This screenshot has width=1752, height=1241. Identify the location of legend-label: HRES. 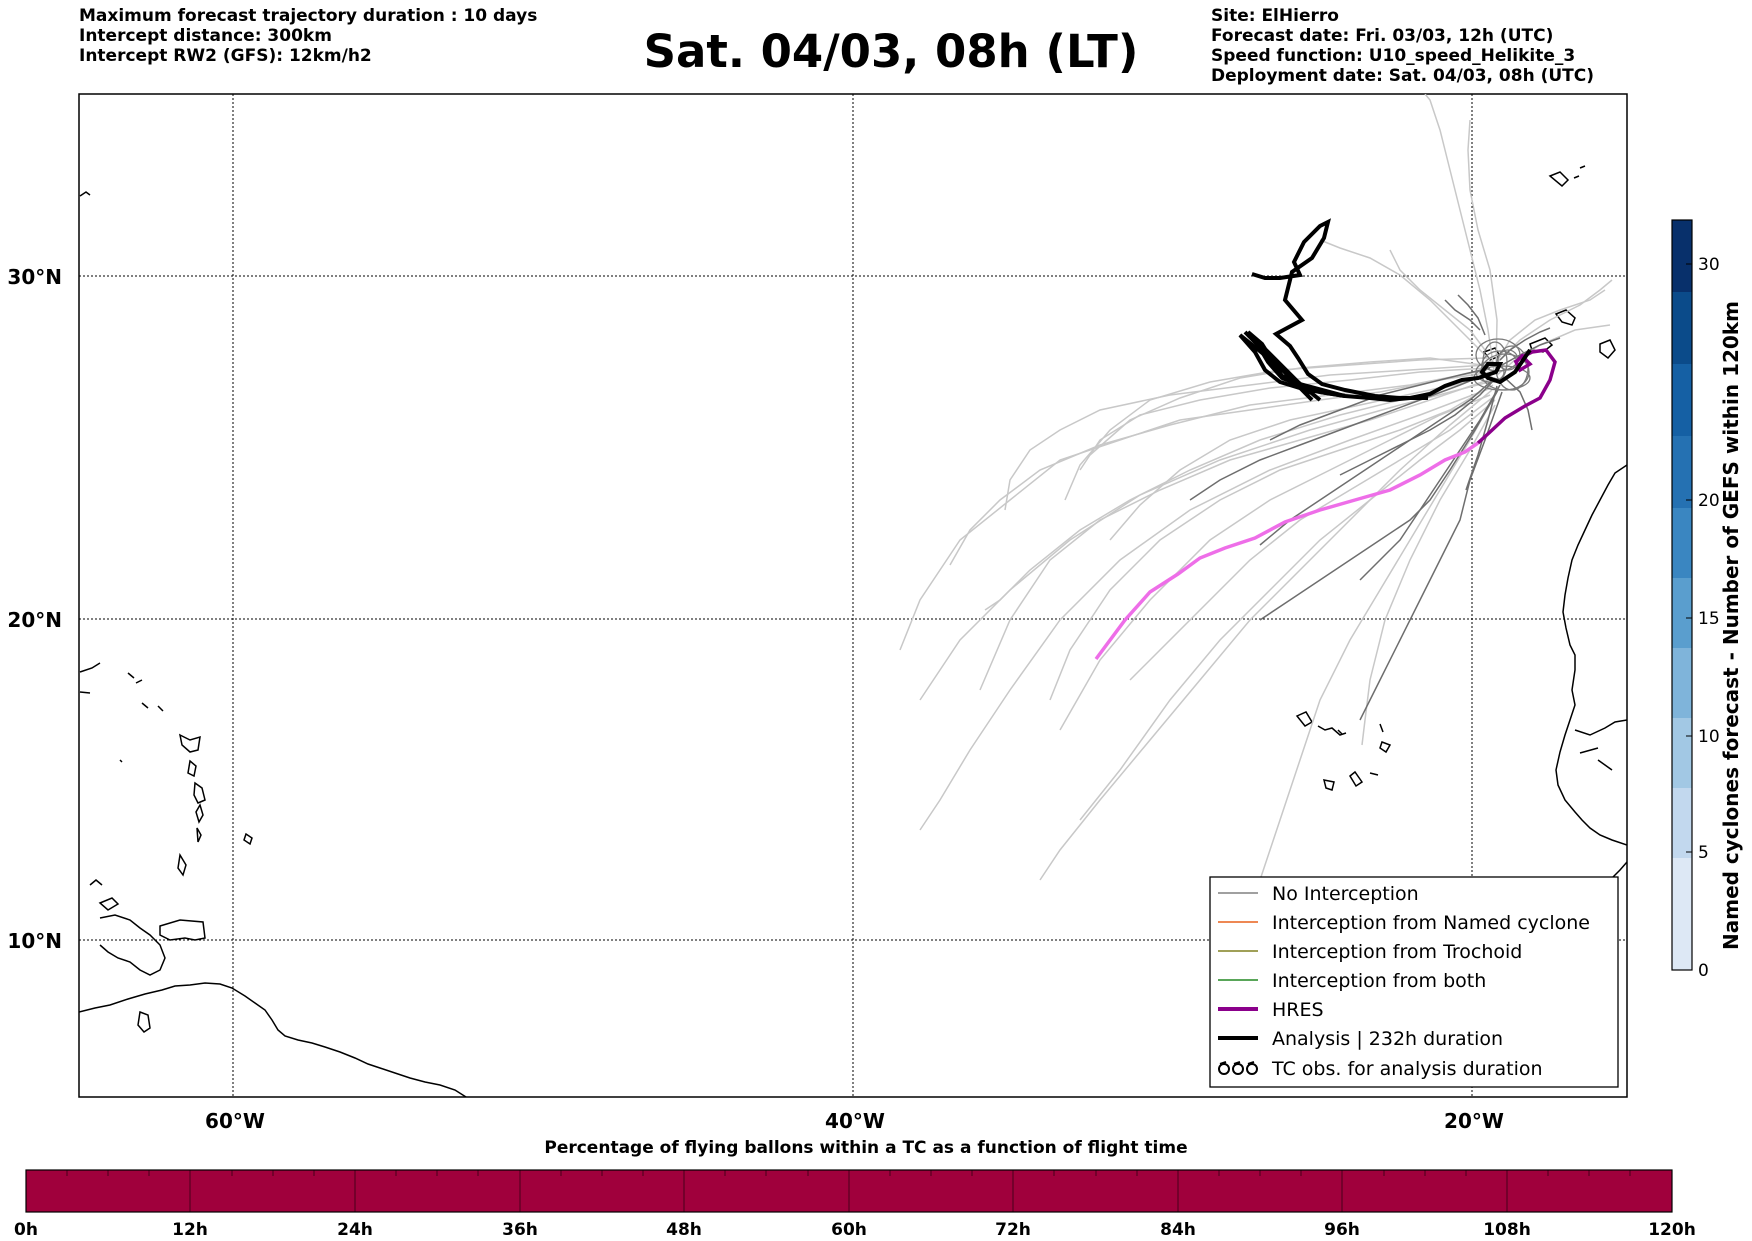
(1298, 1010).